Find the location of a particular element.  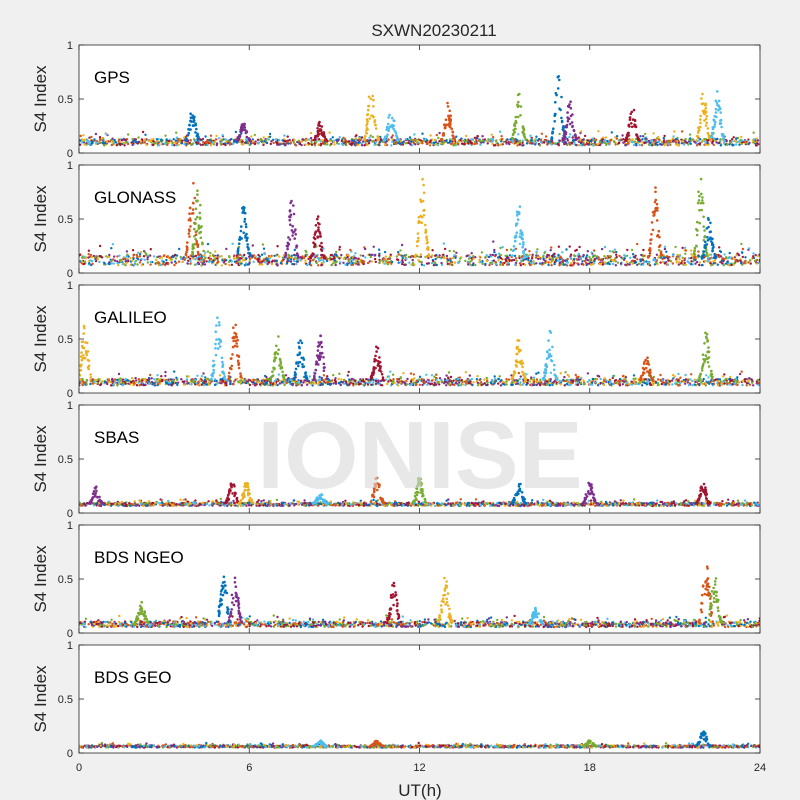

chart-title: SXWN20230211 is located at coordinates (433, 30).